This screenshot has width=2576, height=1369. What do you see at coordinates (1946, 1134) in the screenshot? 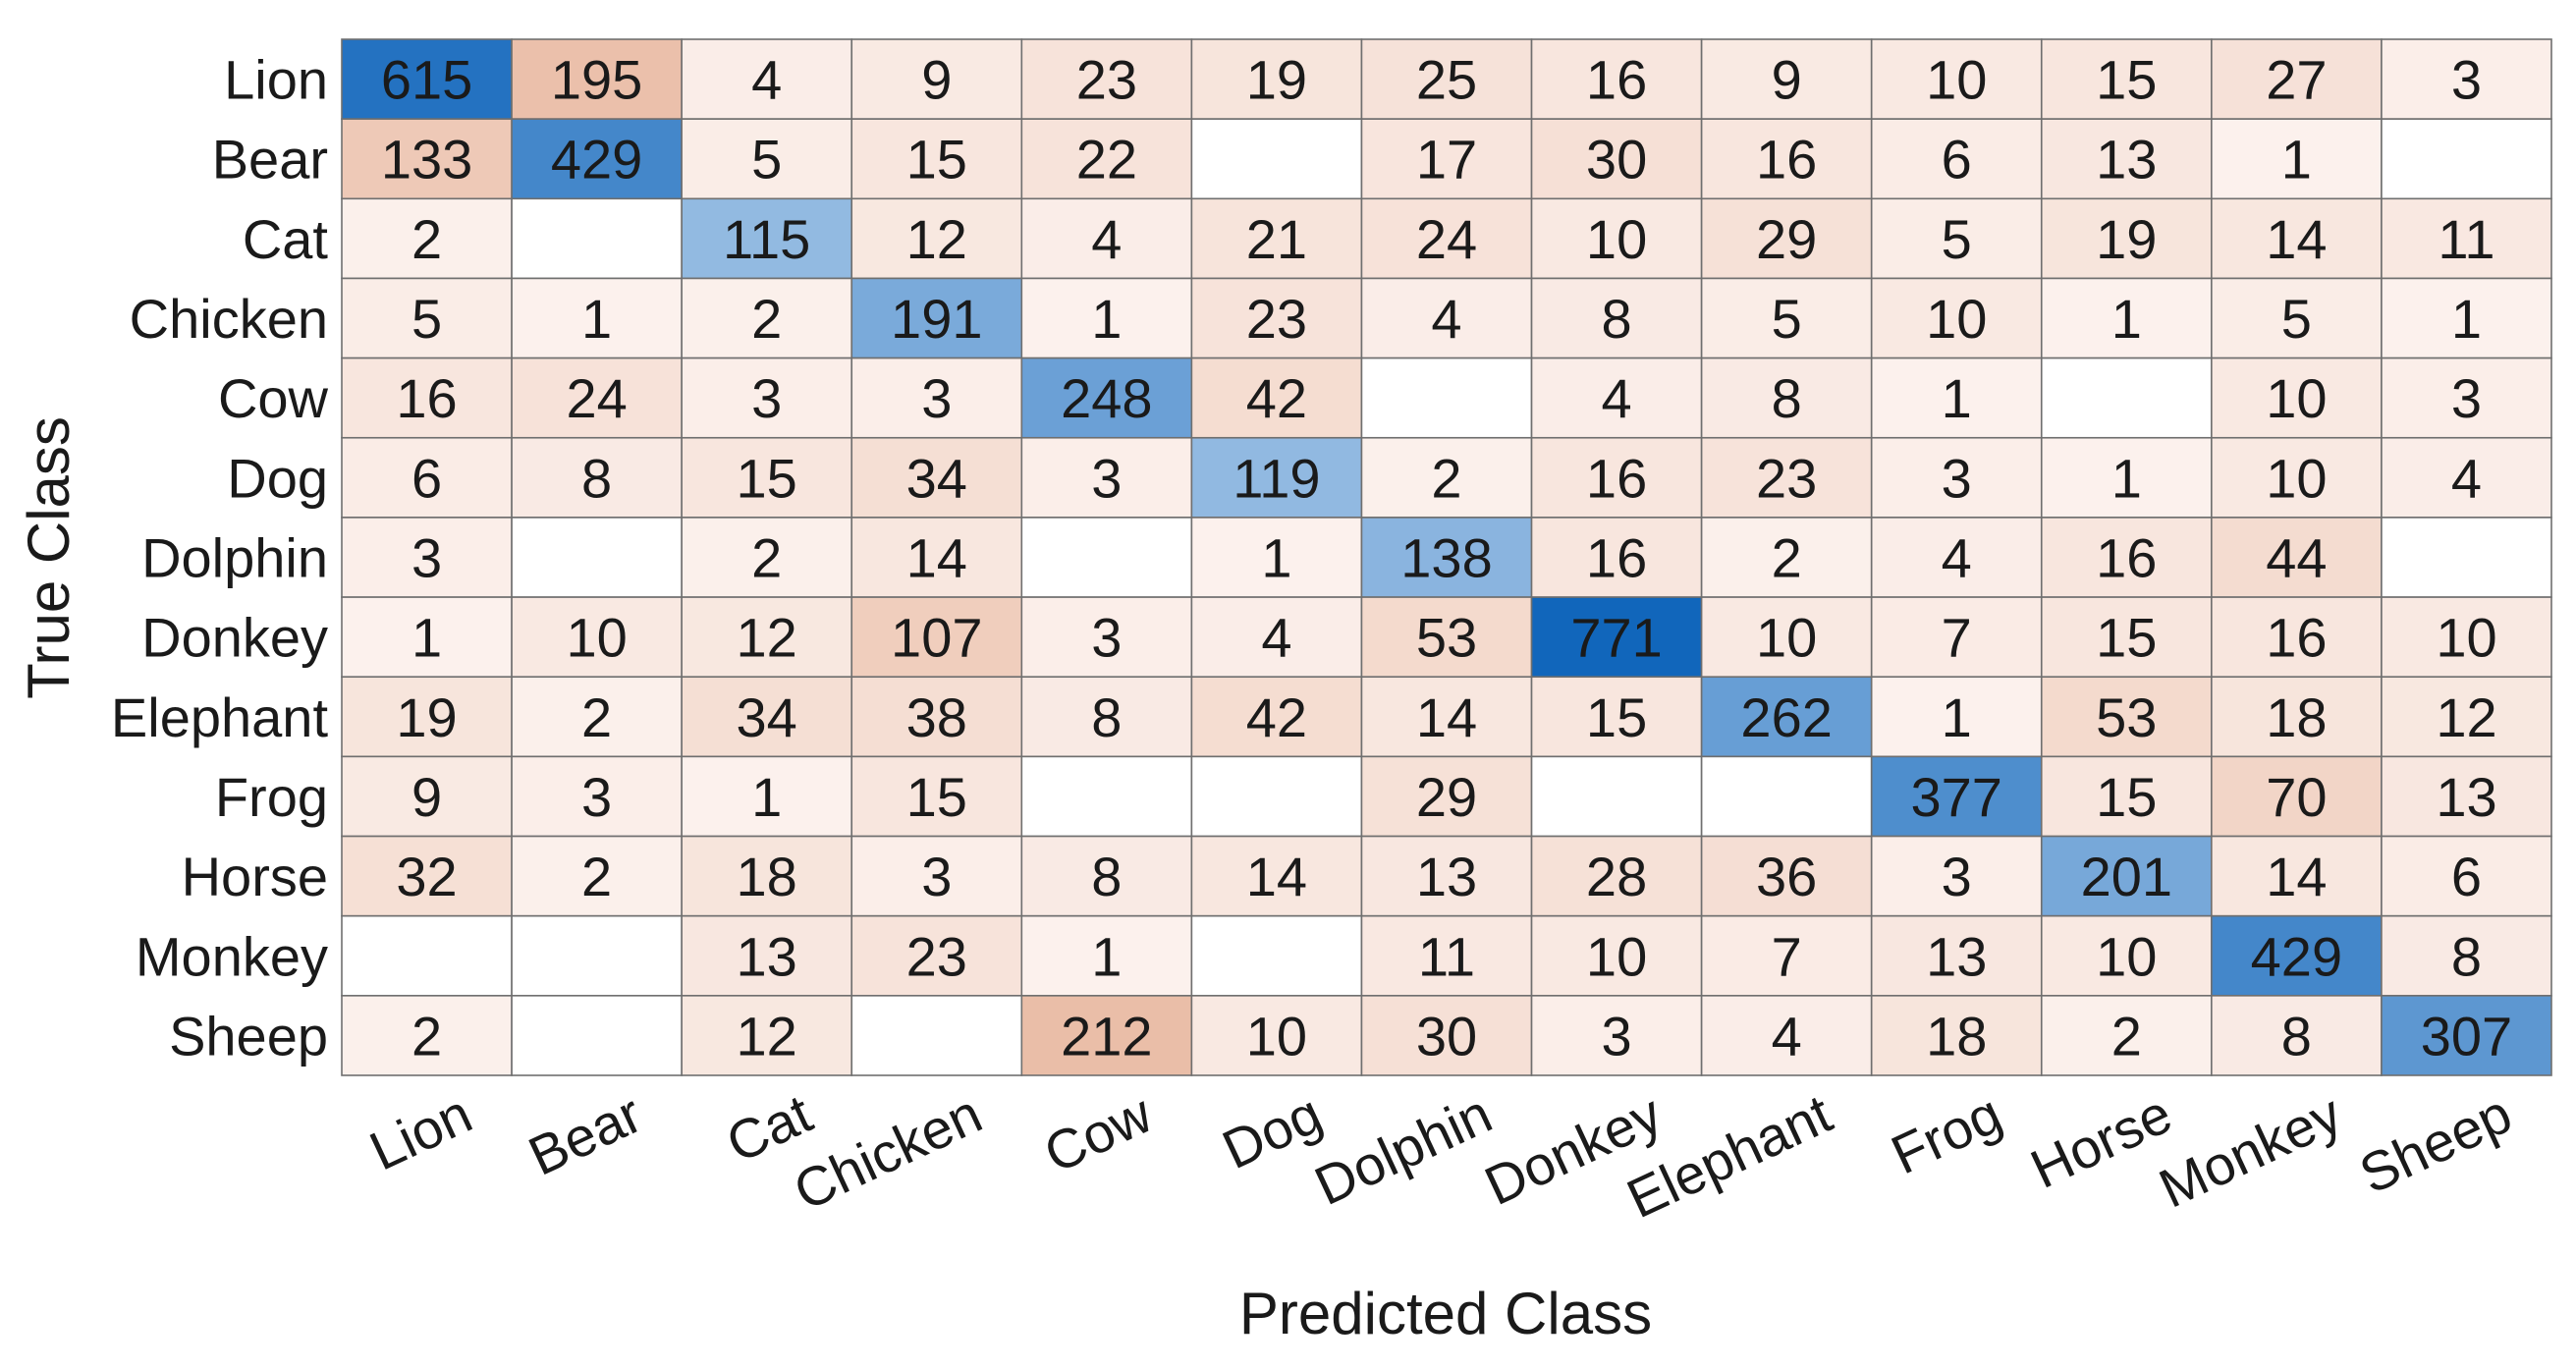
I see `x-tick-label-frog: Frog` at bounding box center [1946, 1134].